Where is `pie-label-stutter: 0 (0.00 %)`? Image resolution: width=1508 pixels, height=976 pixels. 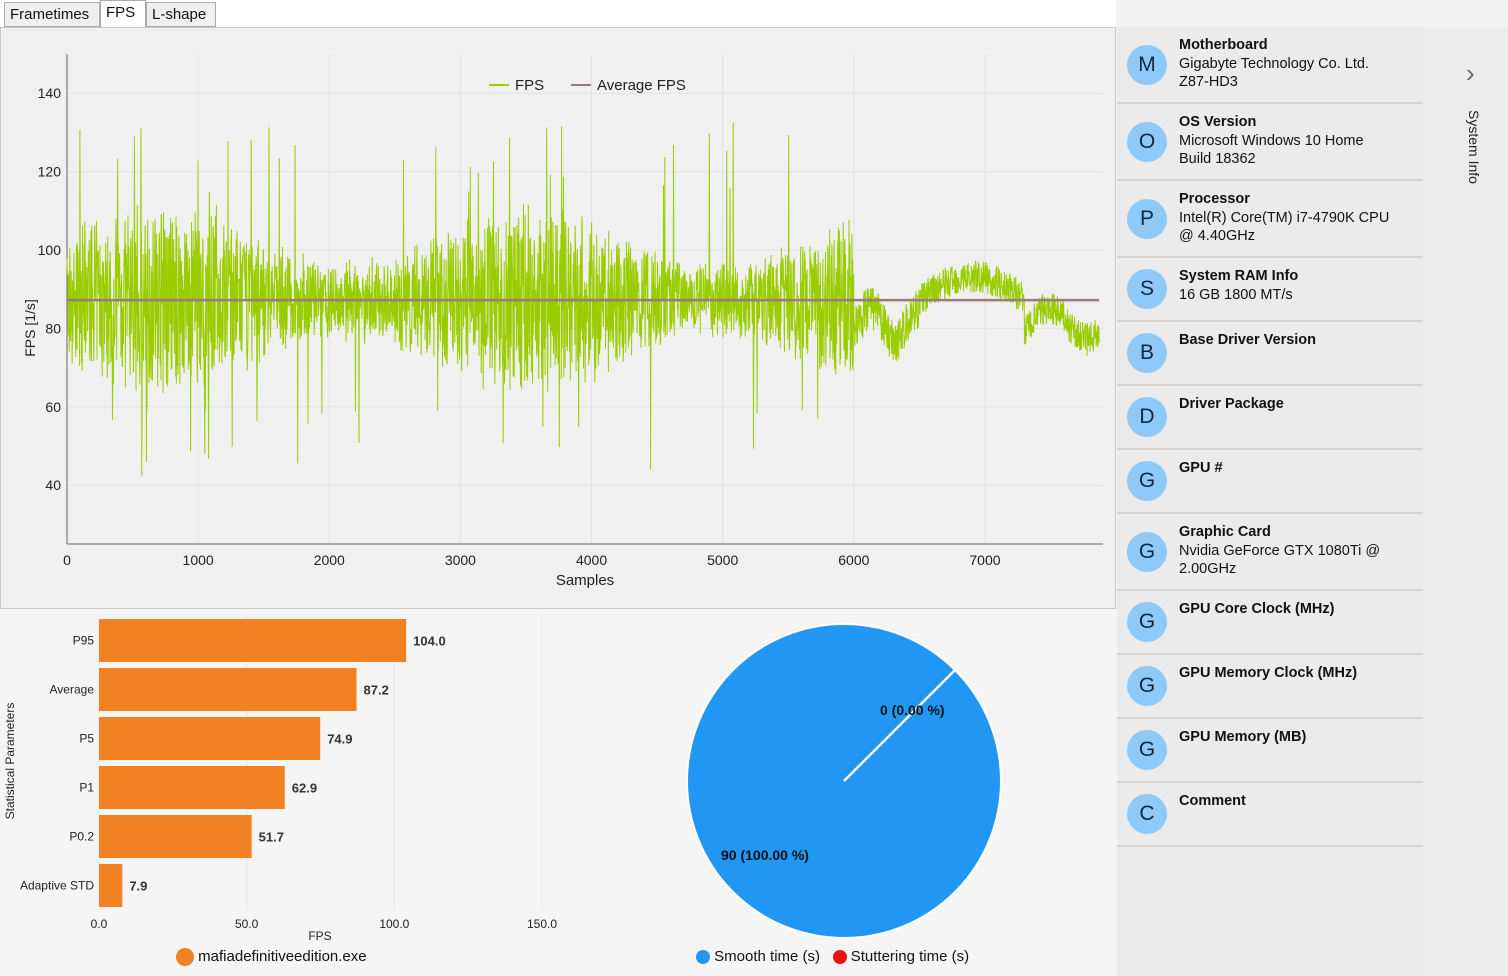
pie-label-stutter: 0 (0.00 %) is located at coordinates (912, 710).